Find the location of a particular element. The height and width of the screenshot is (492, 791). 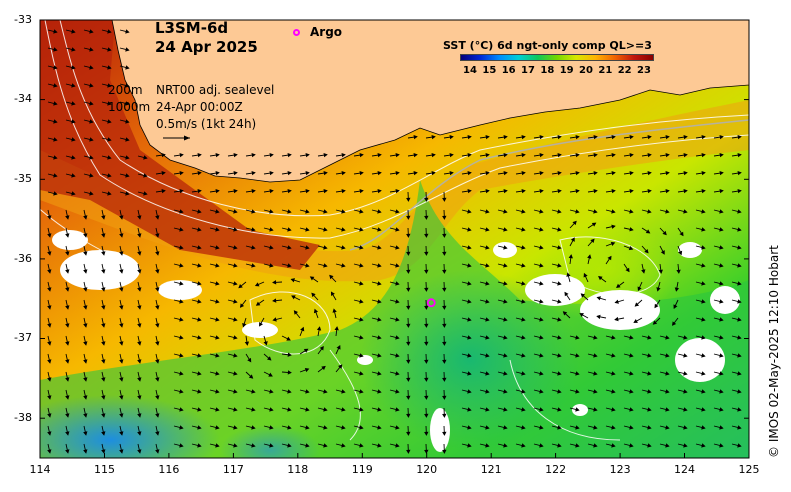

x-tick-label: 122 is located at coordinates (556, 469).